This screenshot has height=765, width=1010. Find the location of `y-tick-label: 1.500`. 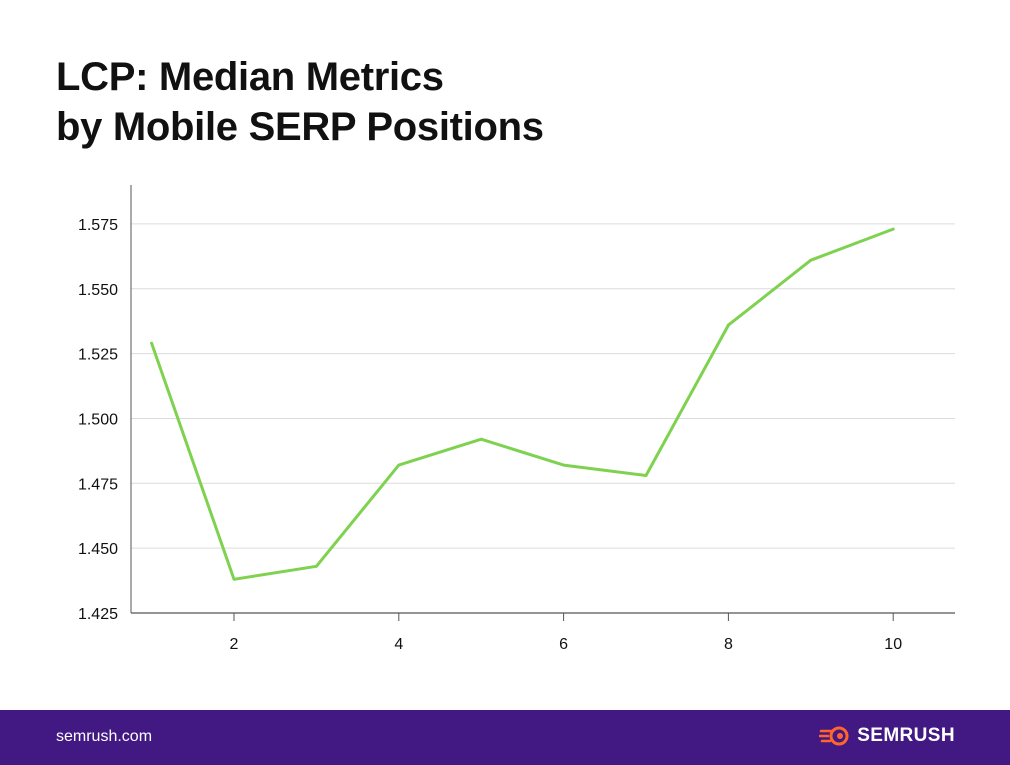

y-tick-label: 1.500 is located at coordinates (98, 419).